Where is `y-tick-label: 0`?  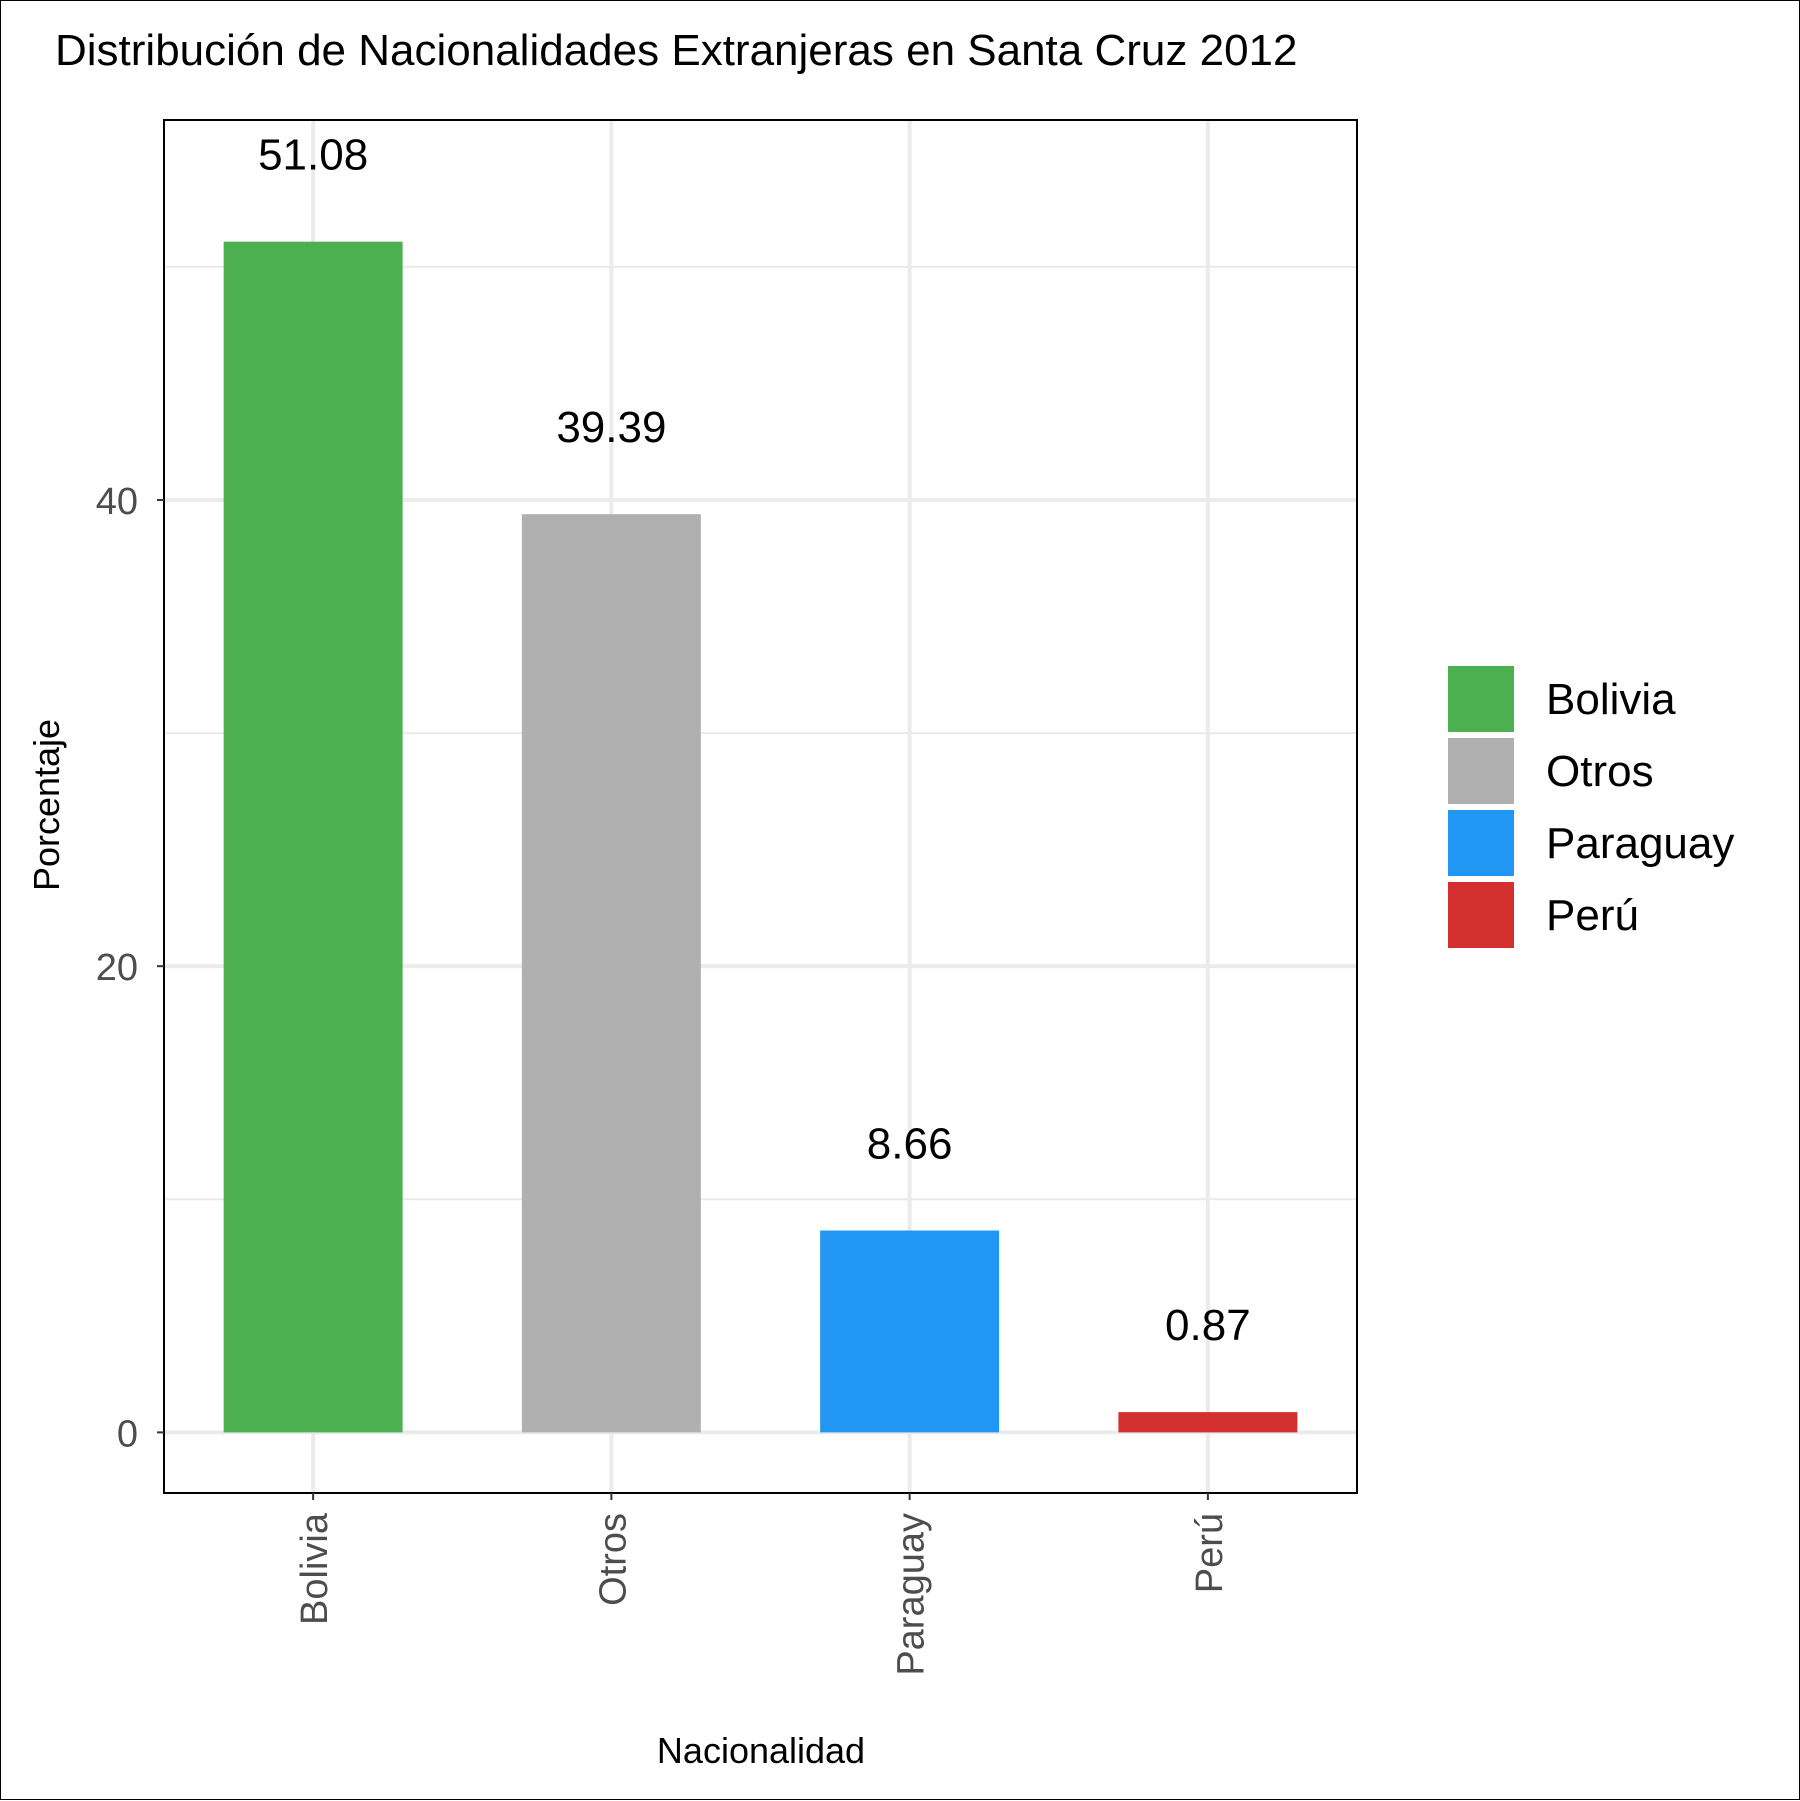 y-tick-label: 0 is located at coordinates (127, 1434).